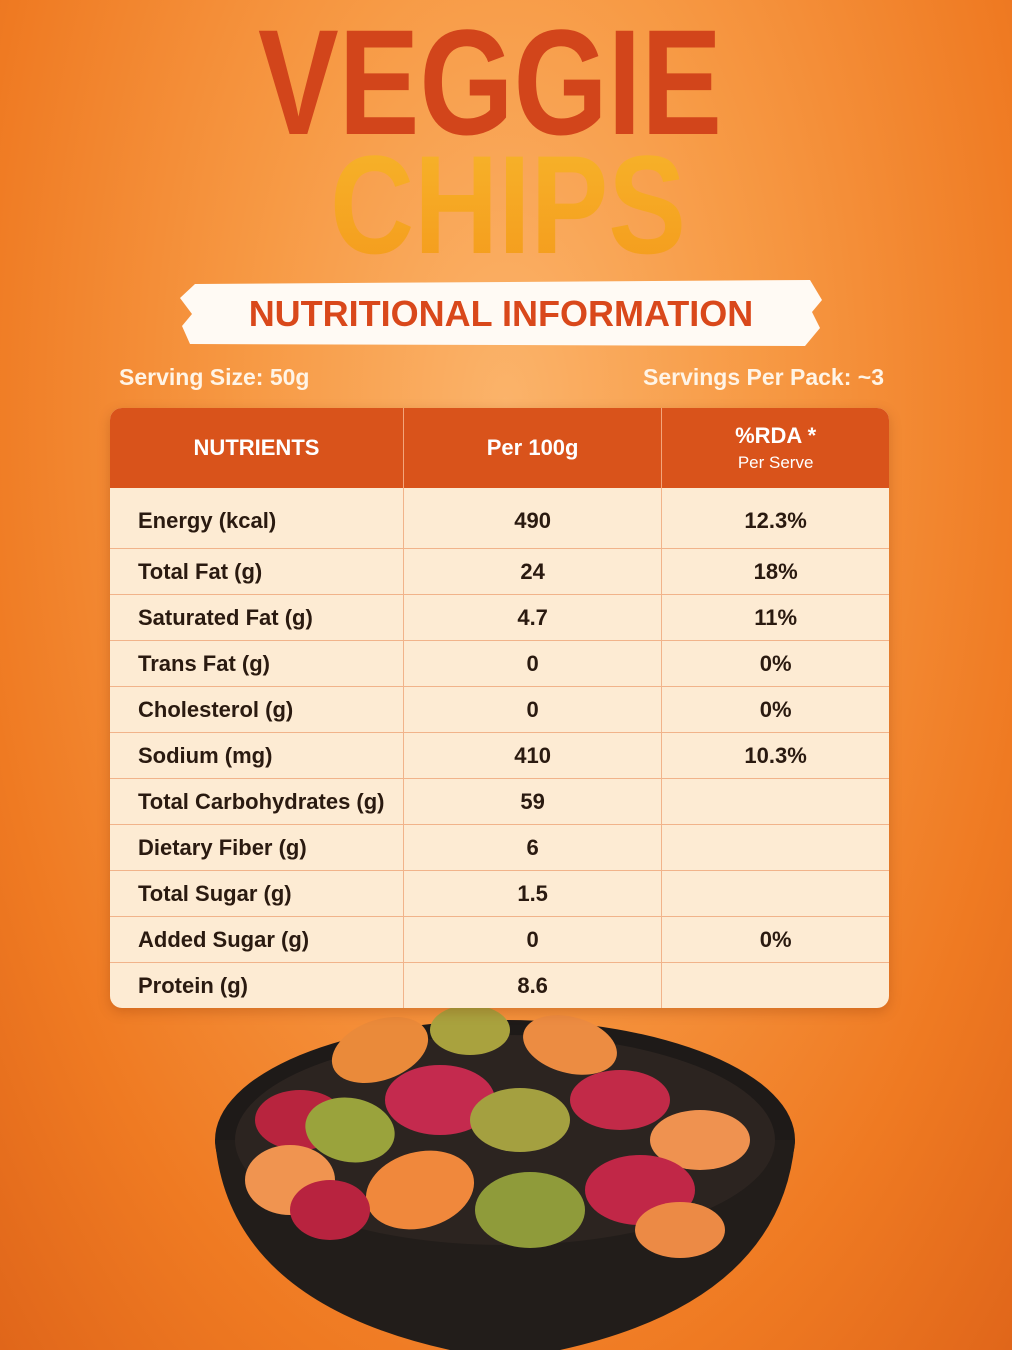  What do you see at coordinates (763, 377) in the screenshot?
I see `servings-per-pack: Servings Per Pack: ~3` at bounding box center [763, 377].